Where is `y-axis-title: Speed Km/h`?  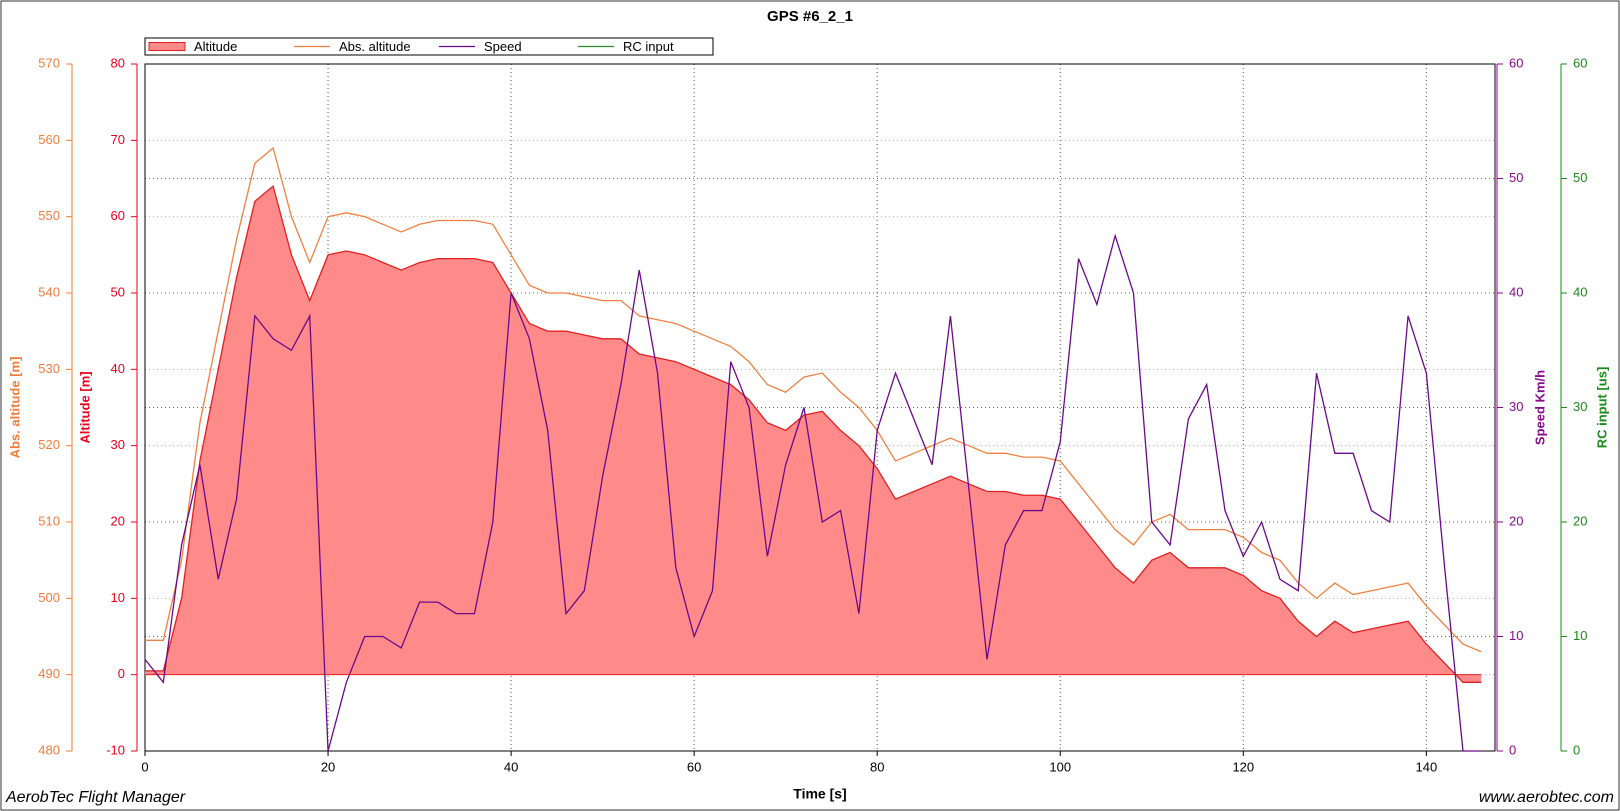 y-axis-title: Speed Km/h is located at coordinates (1539, 407).